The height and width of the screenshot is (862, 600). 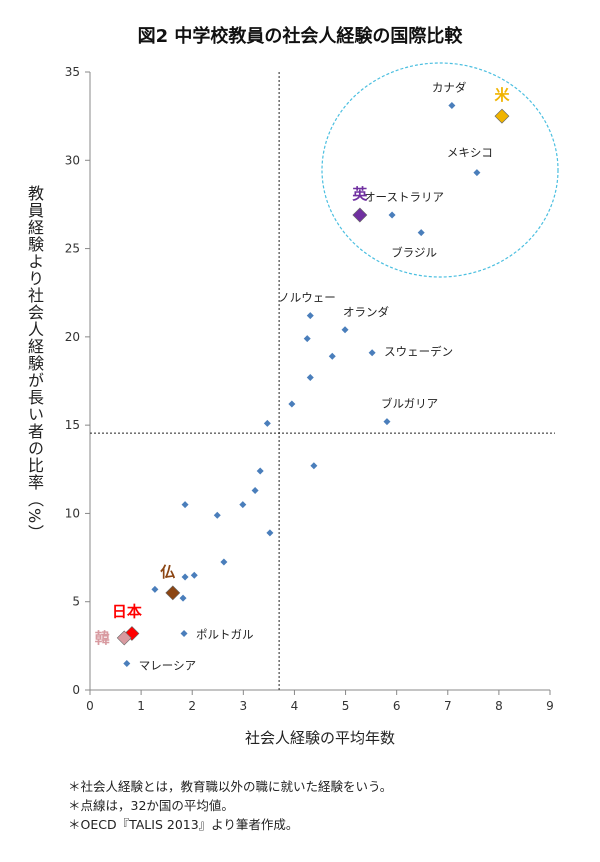 I want to click on x-tick-label: 5, so click(x=346, y=706).